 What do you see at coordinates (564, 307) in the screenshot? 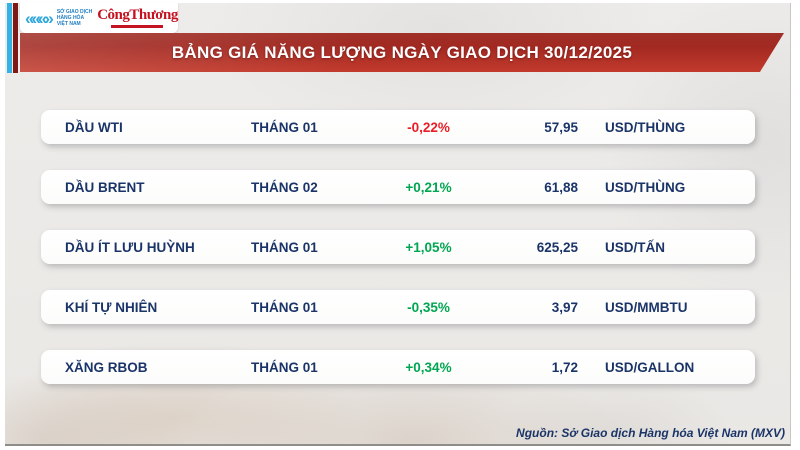
I see `price-value: 3,97` at bounding box center [564, 307].